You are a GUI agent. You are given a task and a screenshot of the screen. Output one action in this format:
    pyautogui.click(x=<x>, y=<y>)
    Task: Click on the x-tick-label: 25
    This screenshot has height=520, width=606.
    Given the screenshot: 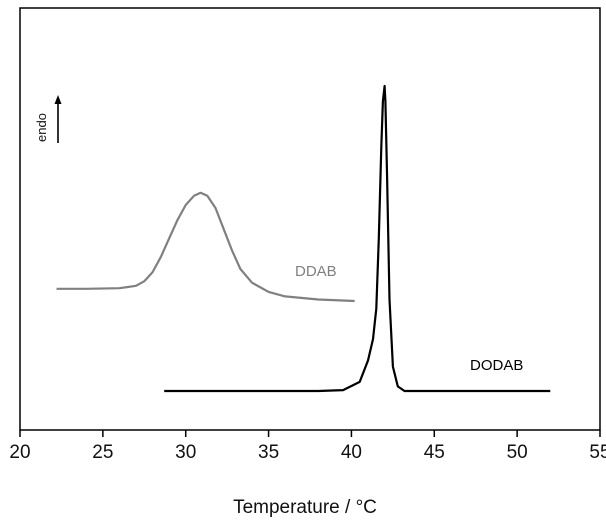 What is the action you would take?
    pyautogui.click(x=102, y=452)
    